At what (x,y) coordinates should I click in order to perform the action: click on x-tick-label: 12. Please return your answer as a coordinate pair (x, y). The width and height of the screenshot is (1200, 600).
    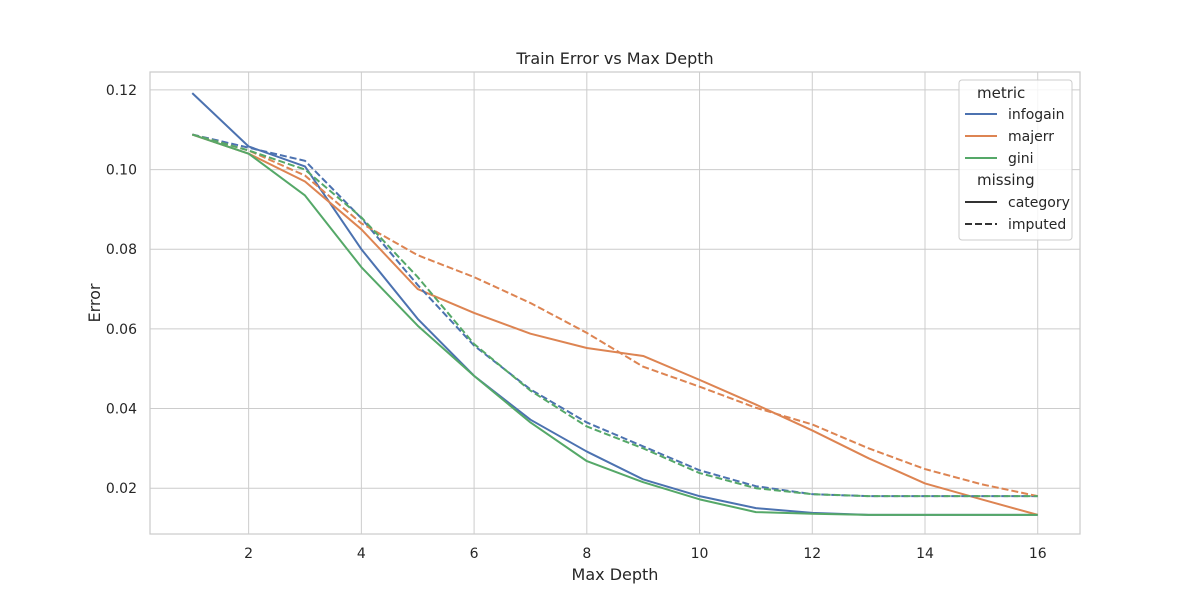
    Looking at the image, I should click on (812, 554).